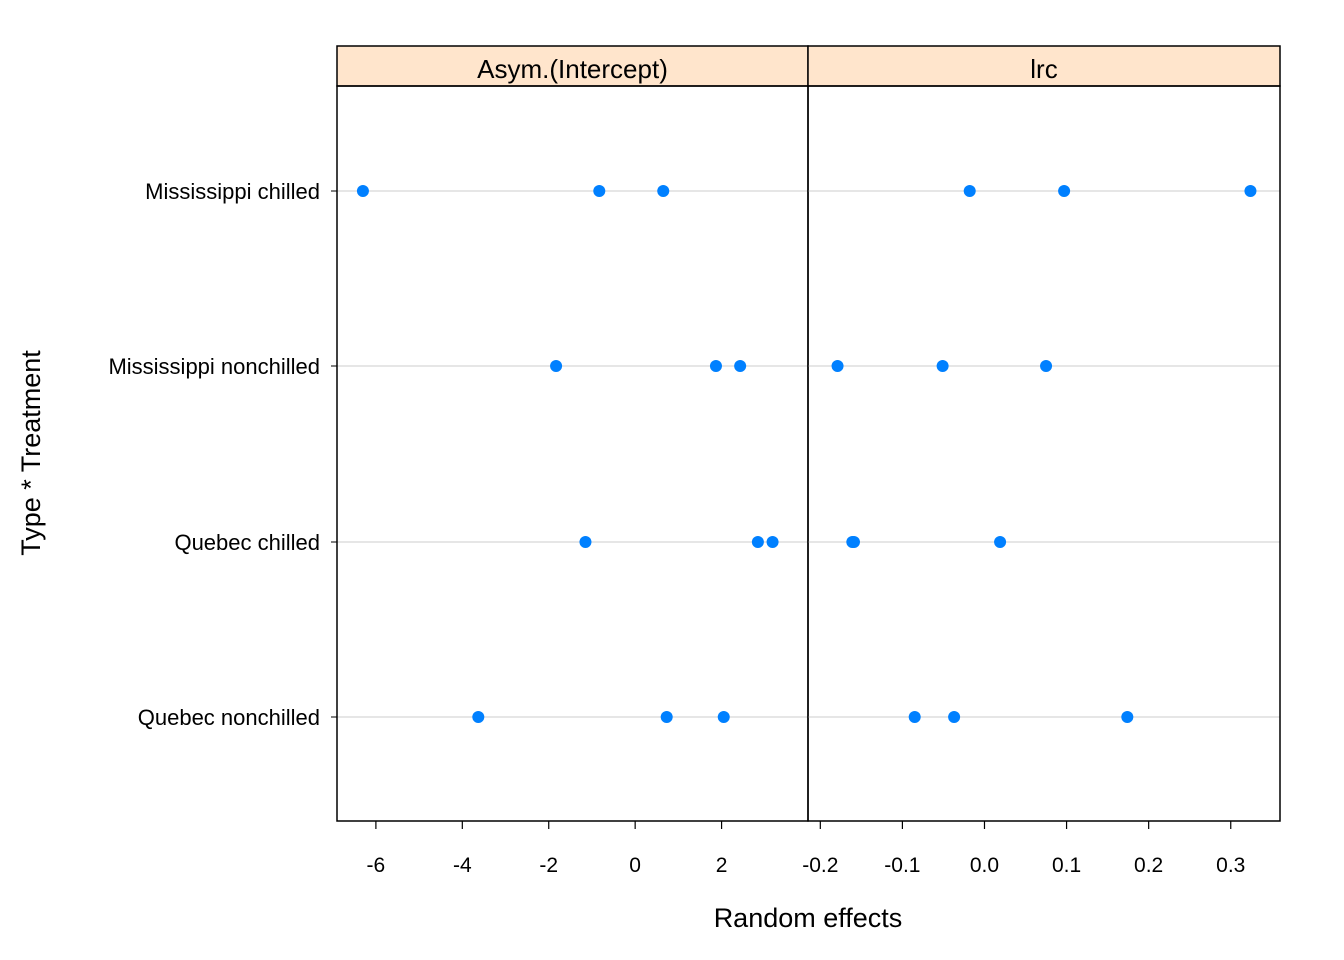 The height and width of the screenshot is (960, 1344). What do you see at coordinates (722, 865) in the screenshot?
I see `x-tick-label: 2` at bounding box center [722, 865].